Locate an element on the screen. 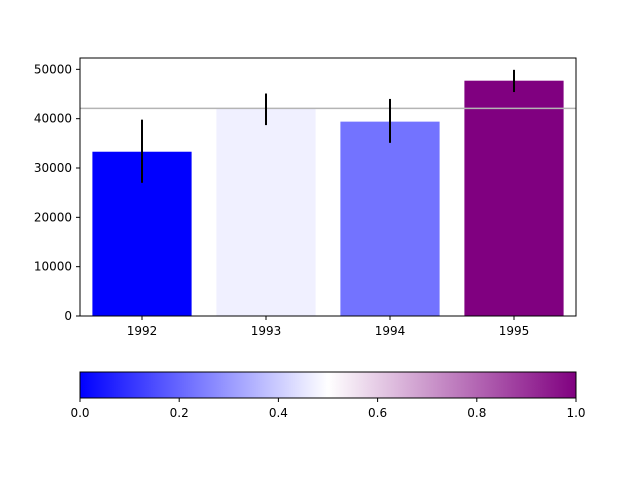 This screenshot has width=640, height=480. bar-1994 is located at coordinates (390, 218).